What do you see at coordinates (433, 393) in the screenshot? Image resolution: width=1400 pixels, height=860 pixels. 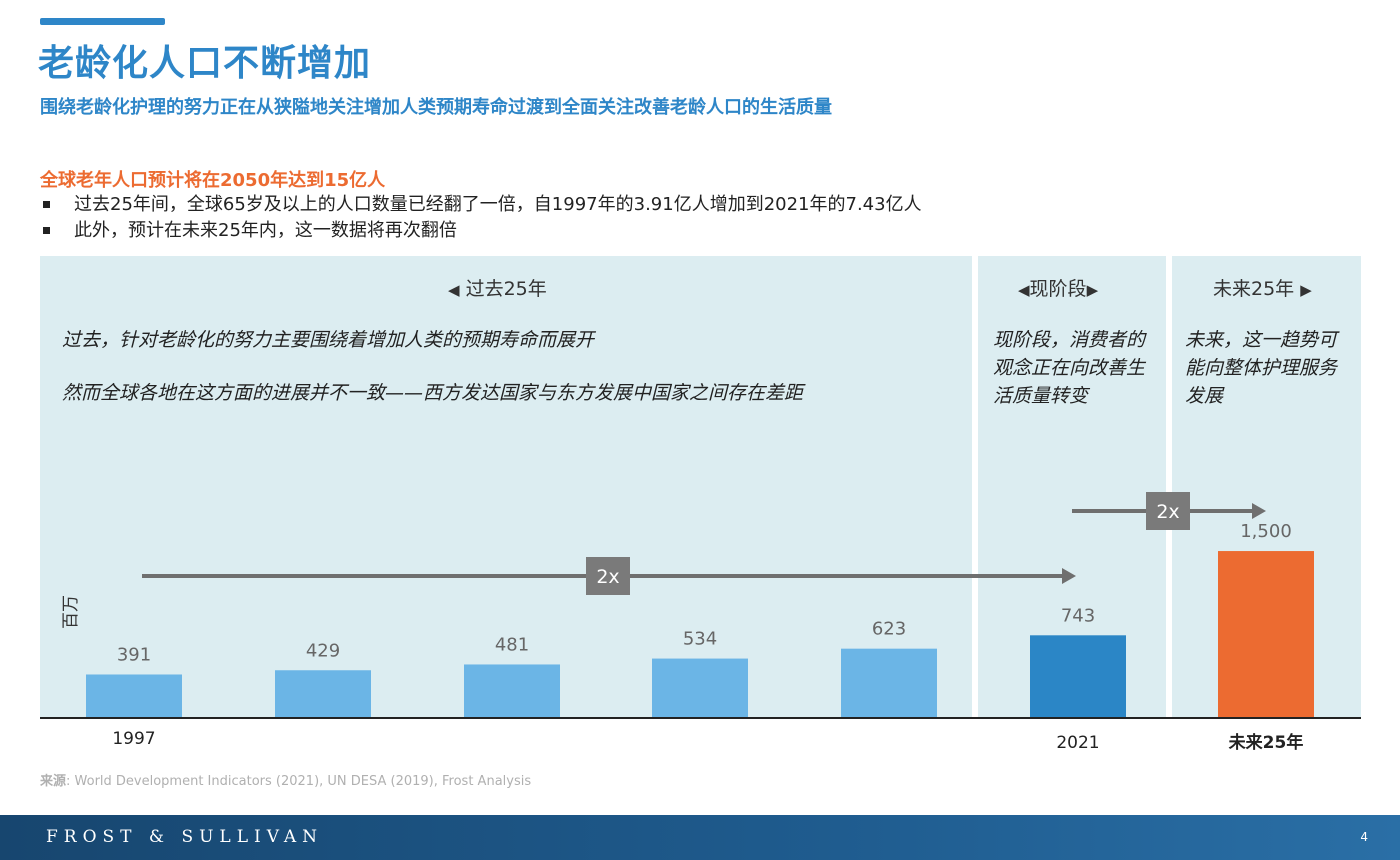 I see `panel-past-text-2: 然而全球各地在这方面的进展并不一致——西方发达国家与东方发展中国家之间存在差距` at bounding box center [433, 393].